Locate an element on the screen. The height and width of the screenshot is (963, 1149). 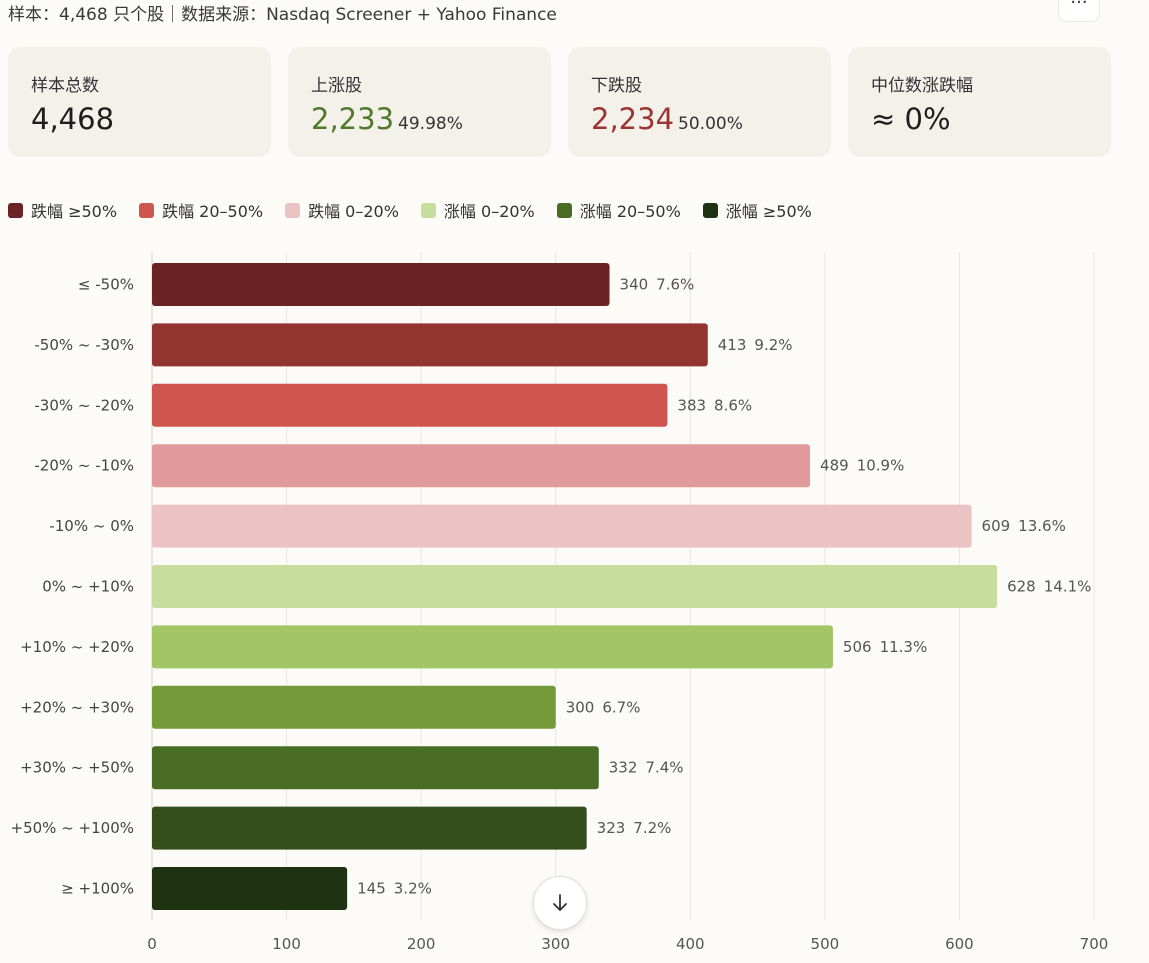
legend-item: 涨幅 20–50% is located at coordinates (618, 210).